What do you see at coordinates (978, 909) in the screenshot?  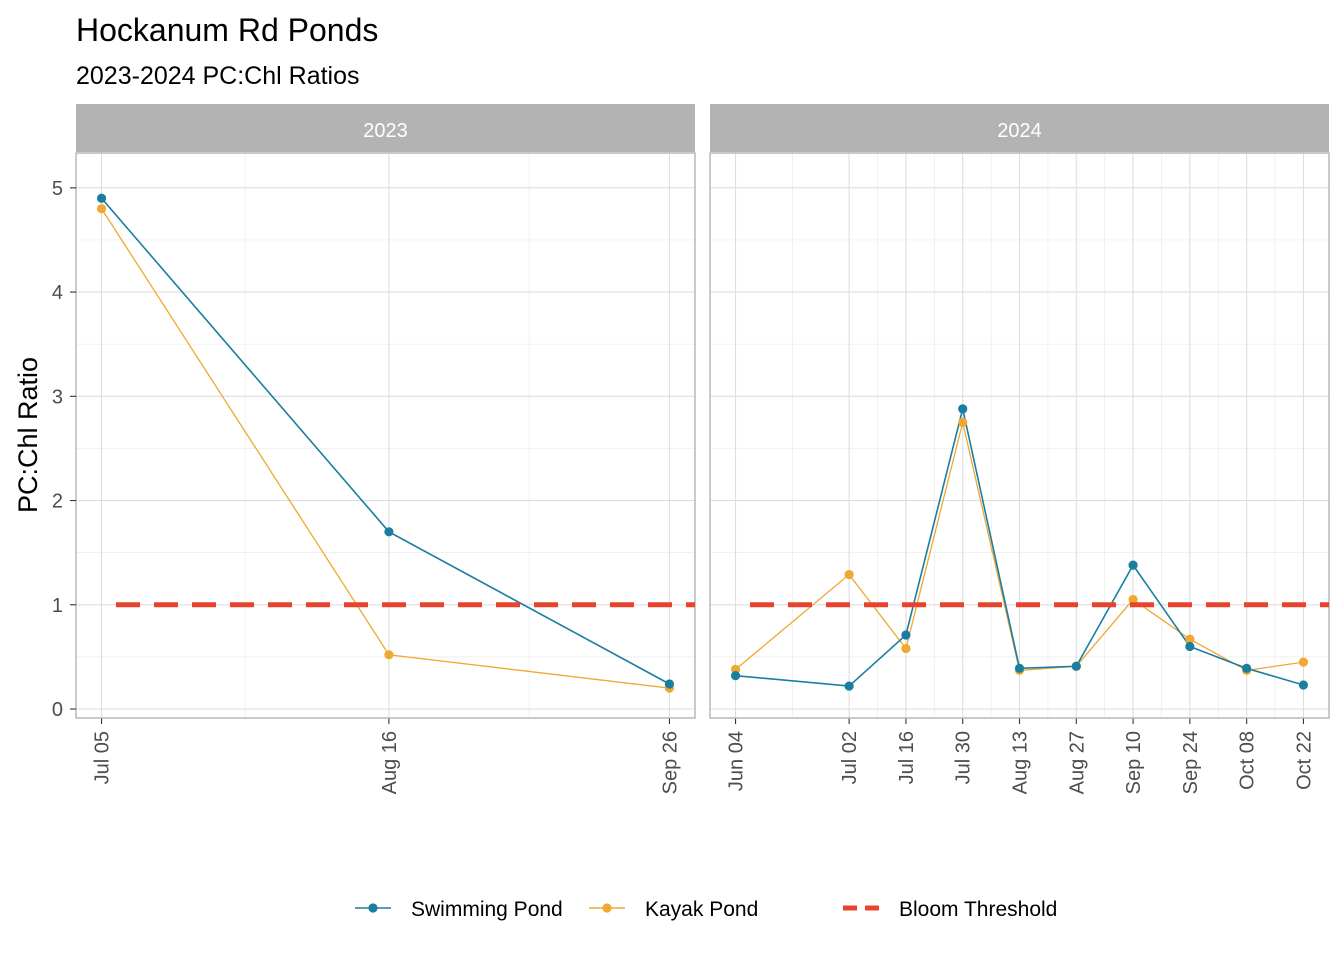 I see `legend-label-bloom-threshold: Bloom Threshold` at bounding box center [978, 909].